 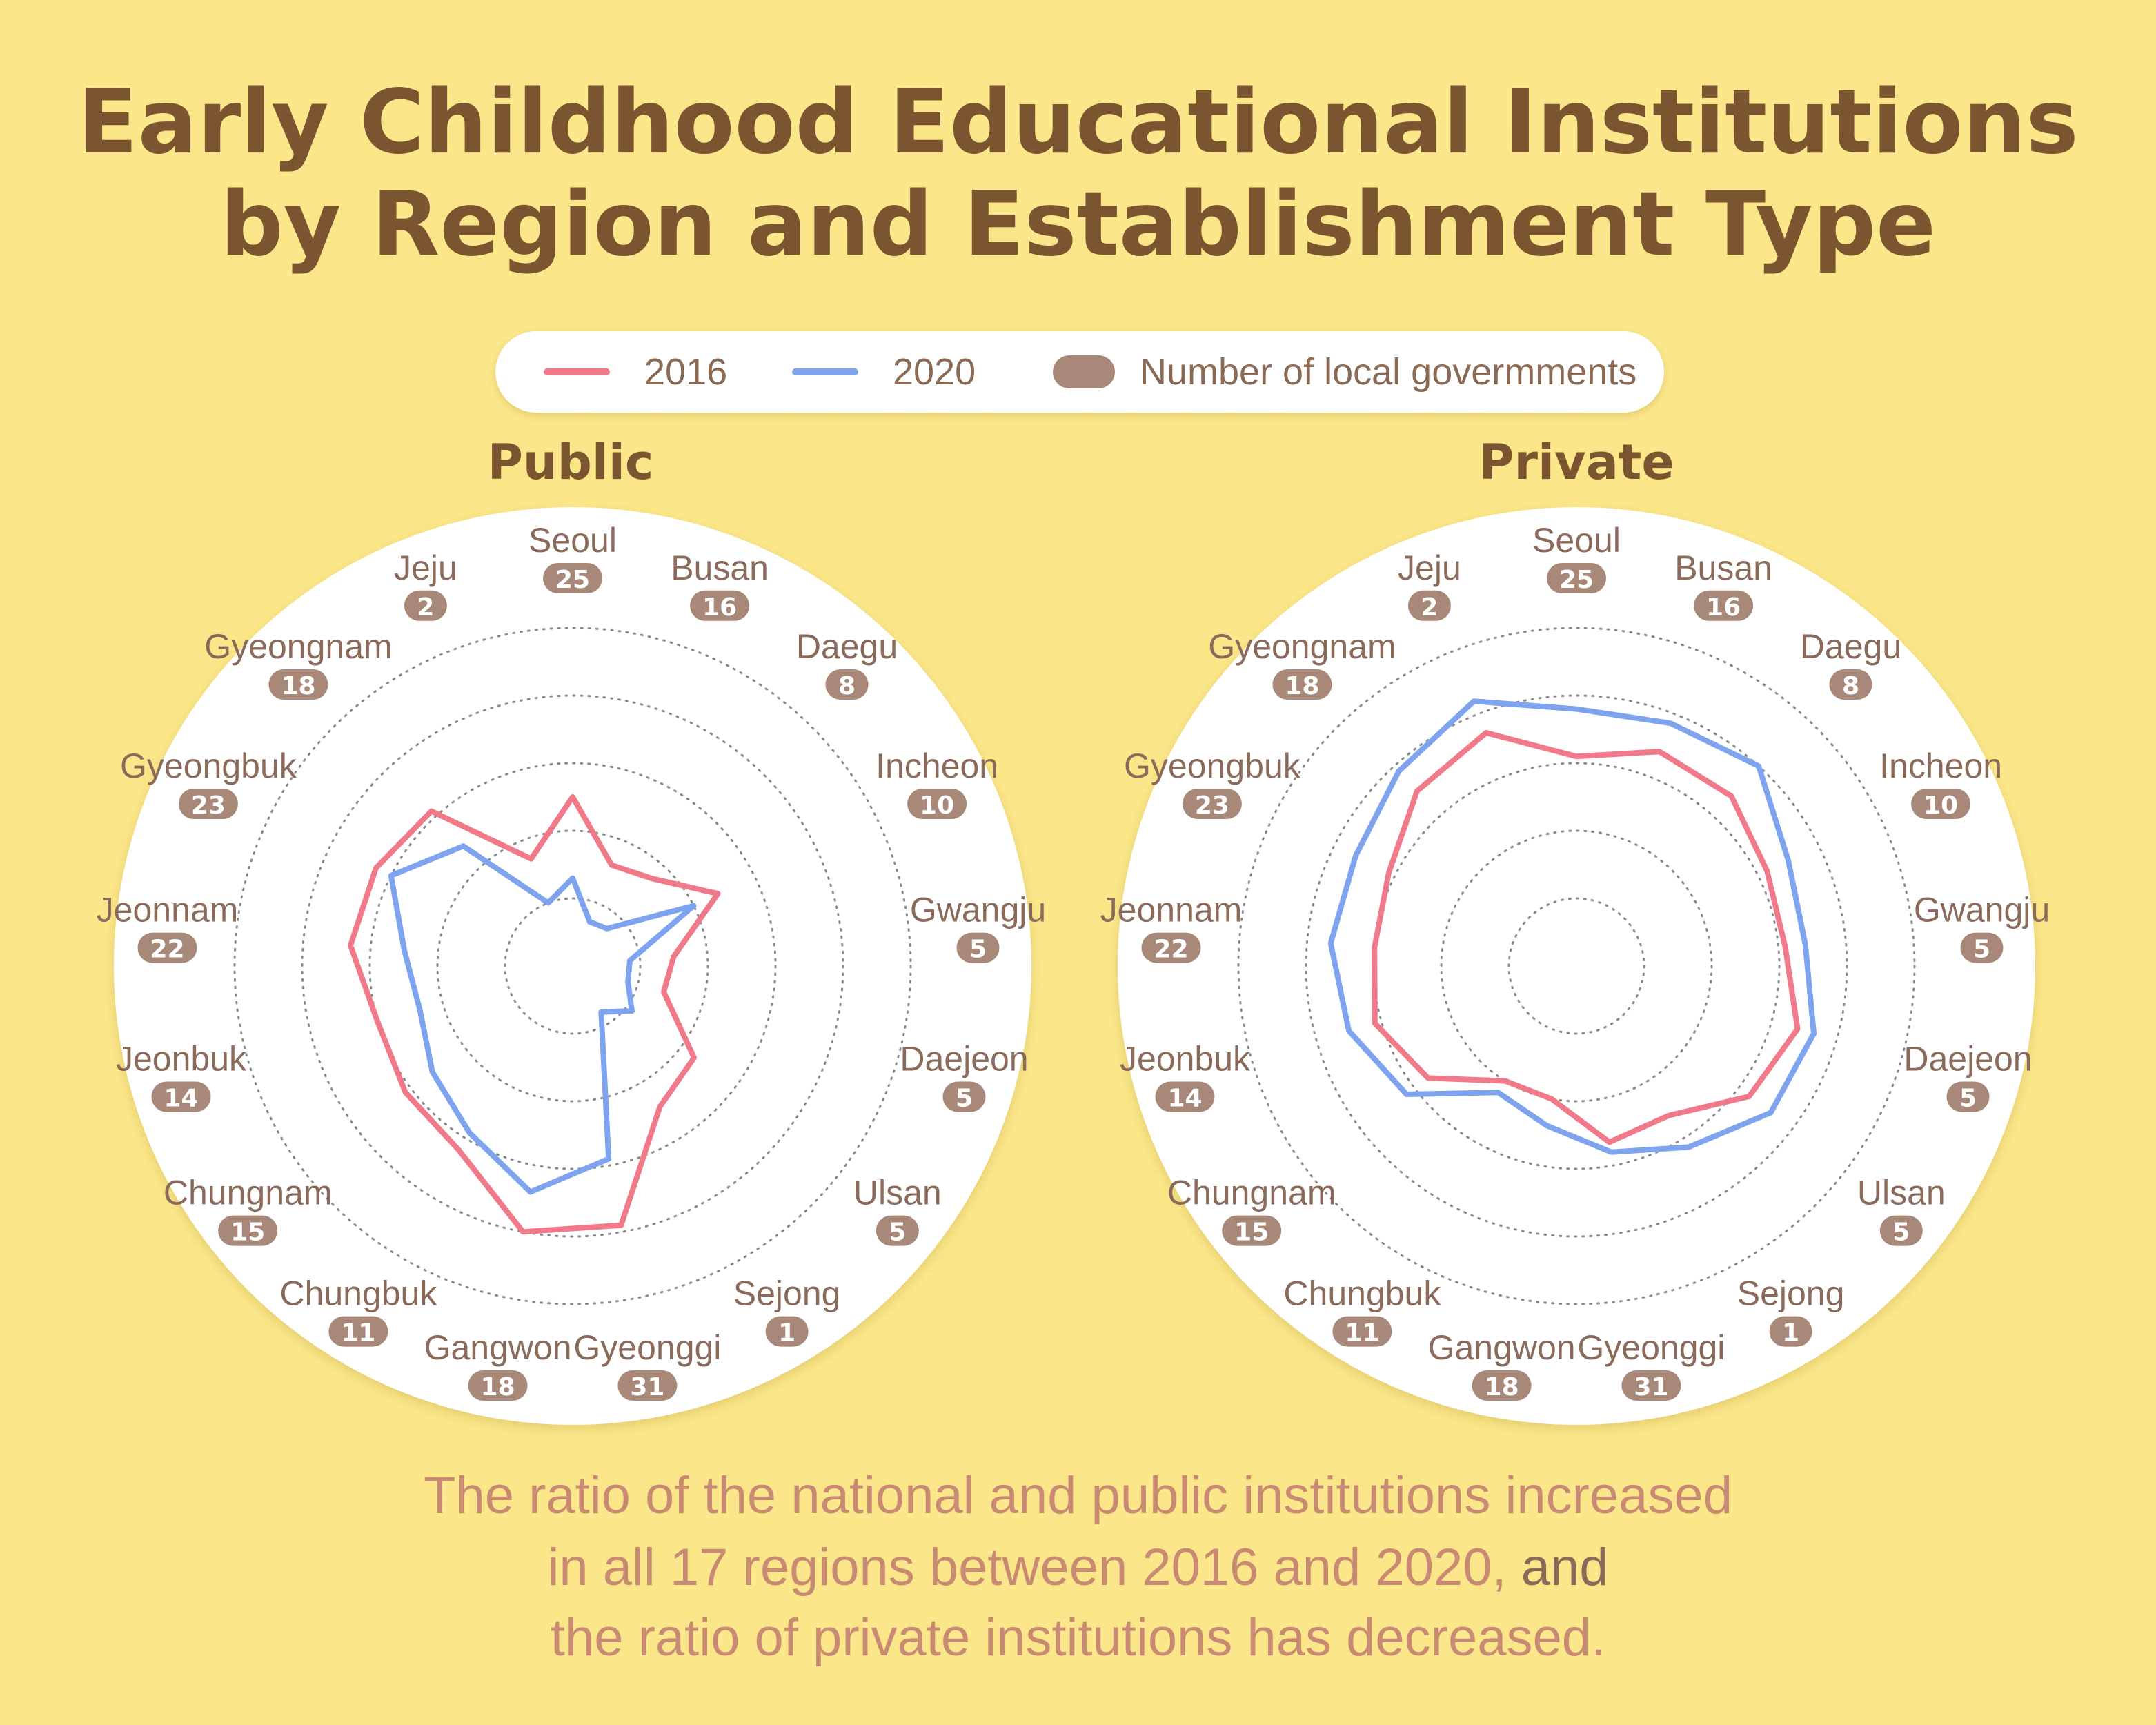 What do you see at coordinates (1027, 1567) in the screenshot?
I see `footnote-line-2-highlight: in all 17 regions between 2016 and 2020,` at bounding box center [1027, 1567].